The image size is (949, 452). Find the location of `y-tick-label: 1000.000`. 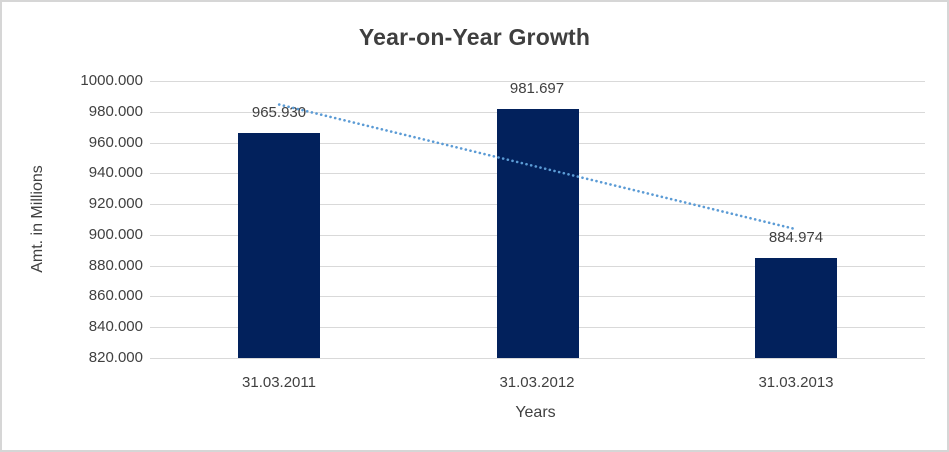

y-tick-label: 1000.000 is located at coordinates (111, 80).